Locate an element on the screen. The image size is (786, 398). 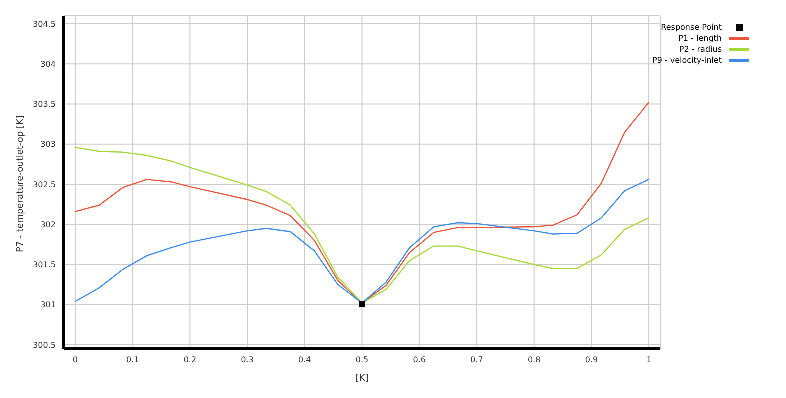
x-tick-label: 0.2 is located at coordinates (190, 360).